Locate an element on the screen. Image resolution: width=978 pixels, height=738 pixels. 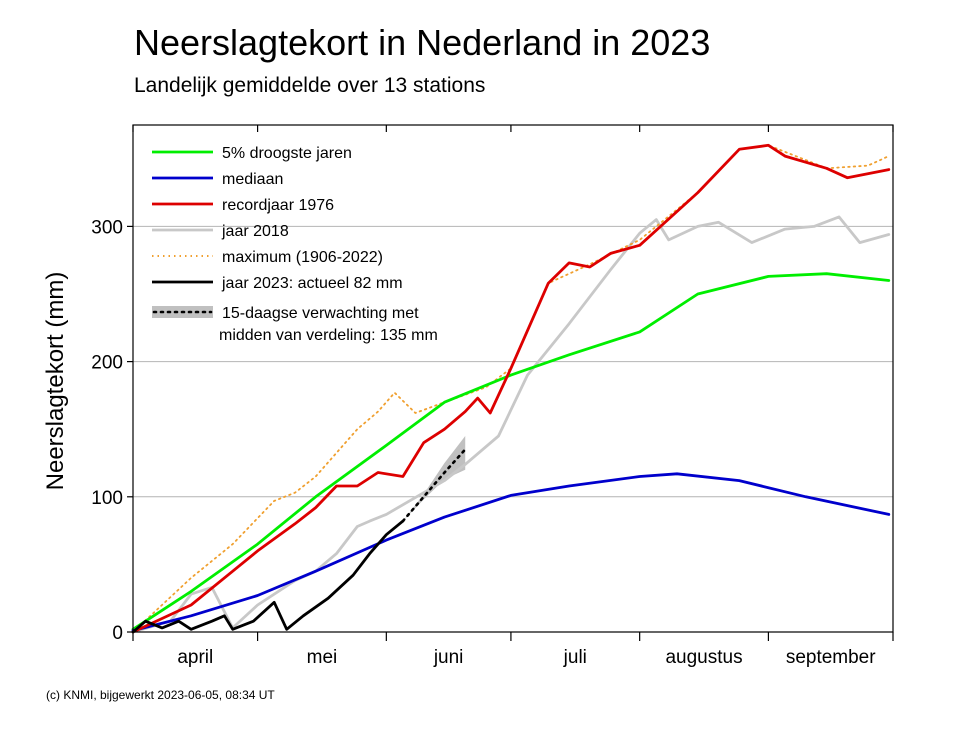
legend-label: recordjaar 1976 is located at coordinates (278, 205).